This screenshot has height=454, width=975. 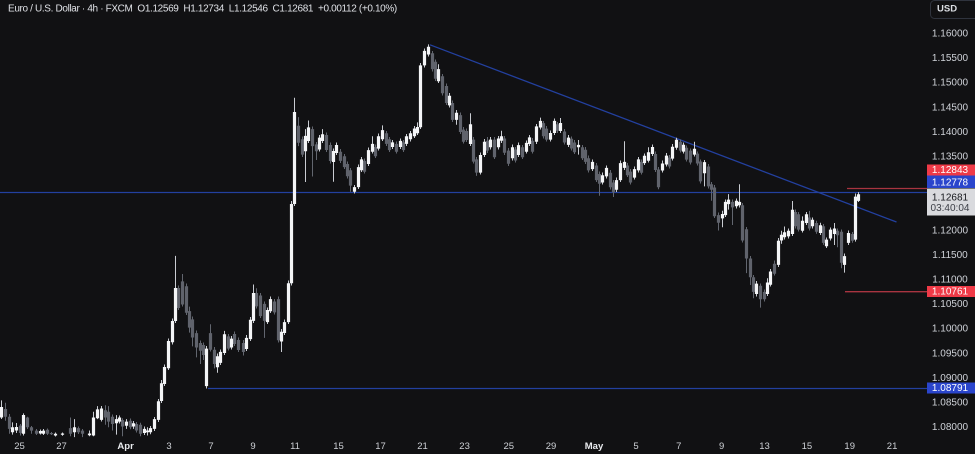 I want to click on svg-text: 29, so click(x=551, y=446).